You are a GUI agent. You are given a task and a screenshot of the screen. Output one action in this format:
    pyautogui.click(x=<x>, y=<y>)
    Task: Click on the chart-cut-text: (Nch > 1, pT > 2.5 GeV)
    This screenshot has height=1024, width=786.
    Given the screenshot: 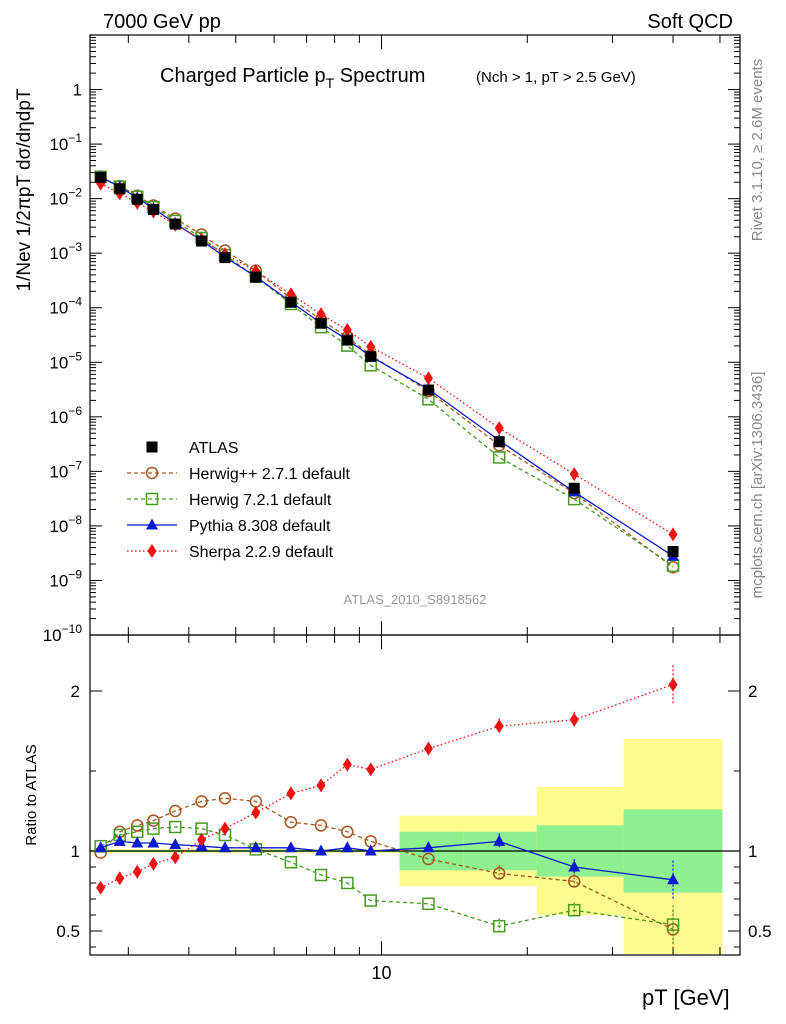 What is the action you would take?
    pyautogui.click(x=556, y=77)
    